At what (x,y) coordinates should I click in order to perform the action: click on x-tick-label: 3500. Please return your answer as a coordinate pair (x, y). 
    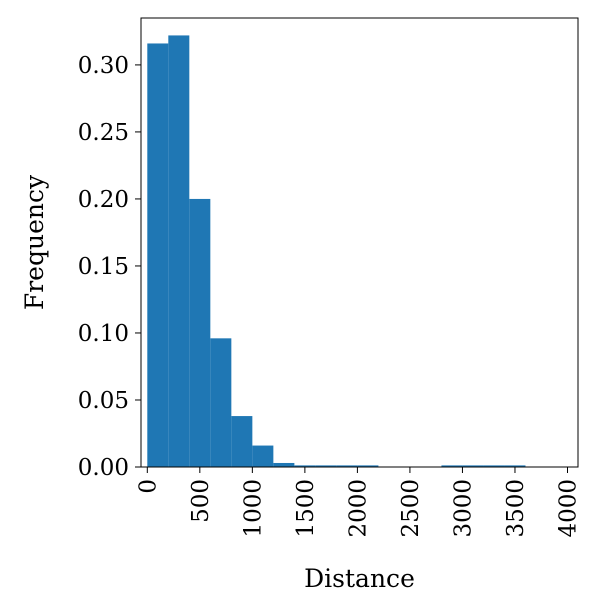
    Looking at the image, I should click on (516, 508).